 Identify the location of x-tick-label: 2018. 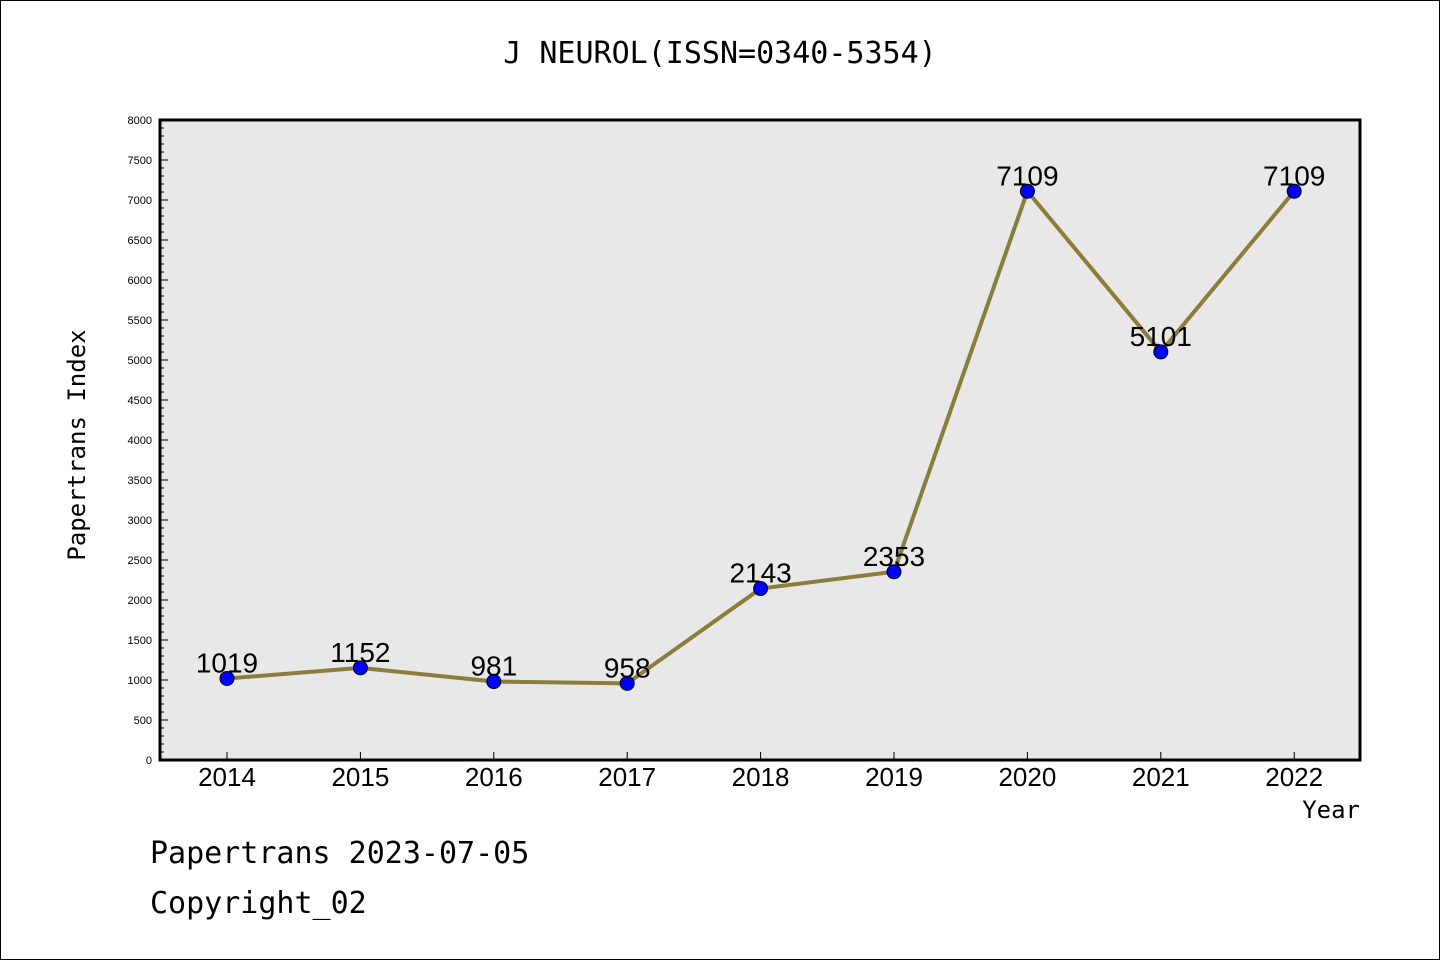
(761, 777).